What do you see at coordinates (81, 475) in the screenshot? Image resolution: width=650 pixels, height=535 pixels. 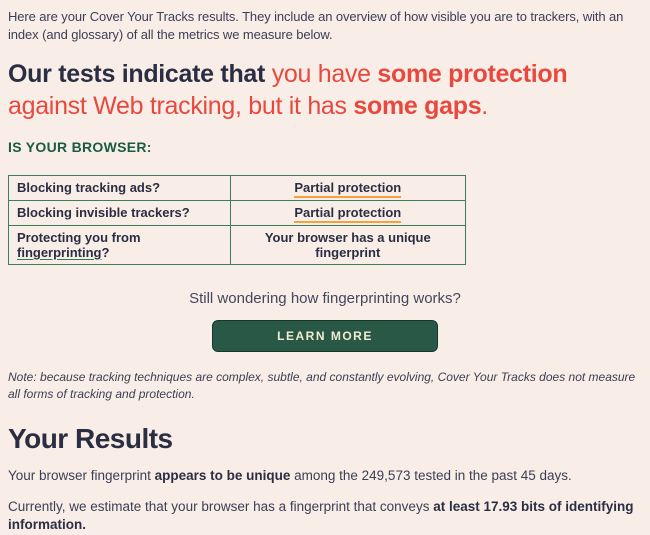 I see `uniqueness-prefix: Your browser fingerprint` at bounding box center [81, 475].